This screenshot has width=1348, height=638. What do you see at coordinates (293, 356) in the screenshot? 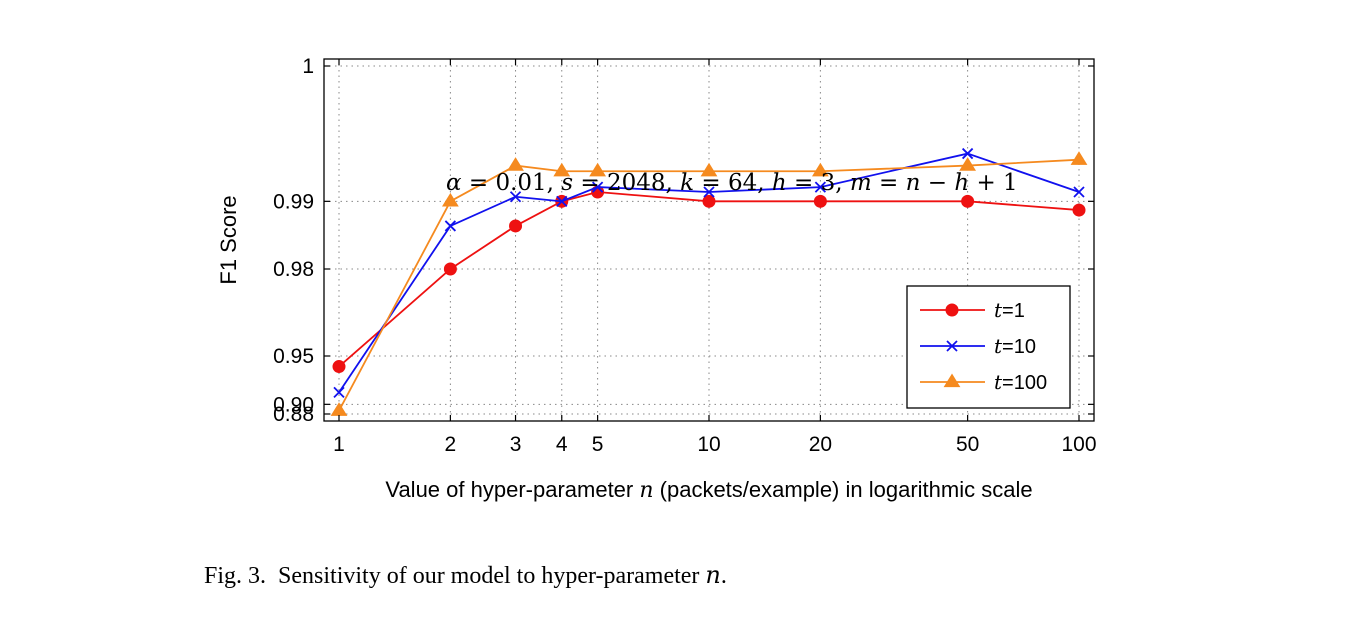
I see `y-tick-label: 0.95` at bounding box center [293, 356].